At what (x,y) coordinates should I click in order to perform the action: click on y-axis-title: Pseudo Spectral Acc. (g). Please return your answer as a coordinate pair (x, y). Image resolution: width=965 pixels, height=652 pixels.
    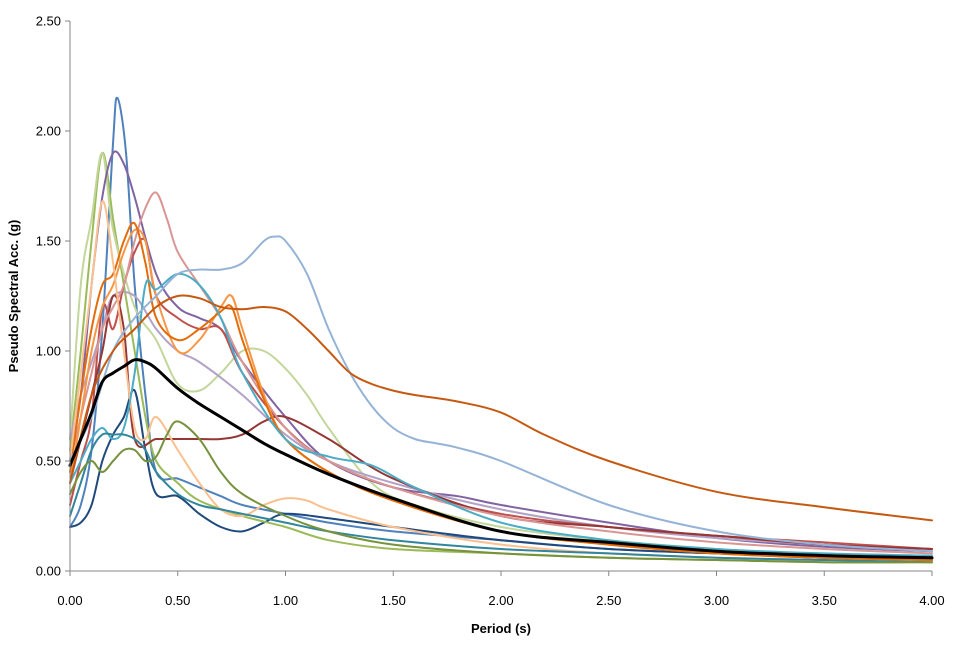
    Looking at the image, I should click on (13, 296).